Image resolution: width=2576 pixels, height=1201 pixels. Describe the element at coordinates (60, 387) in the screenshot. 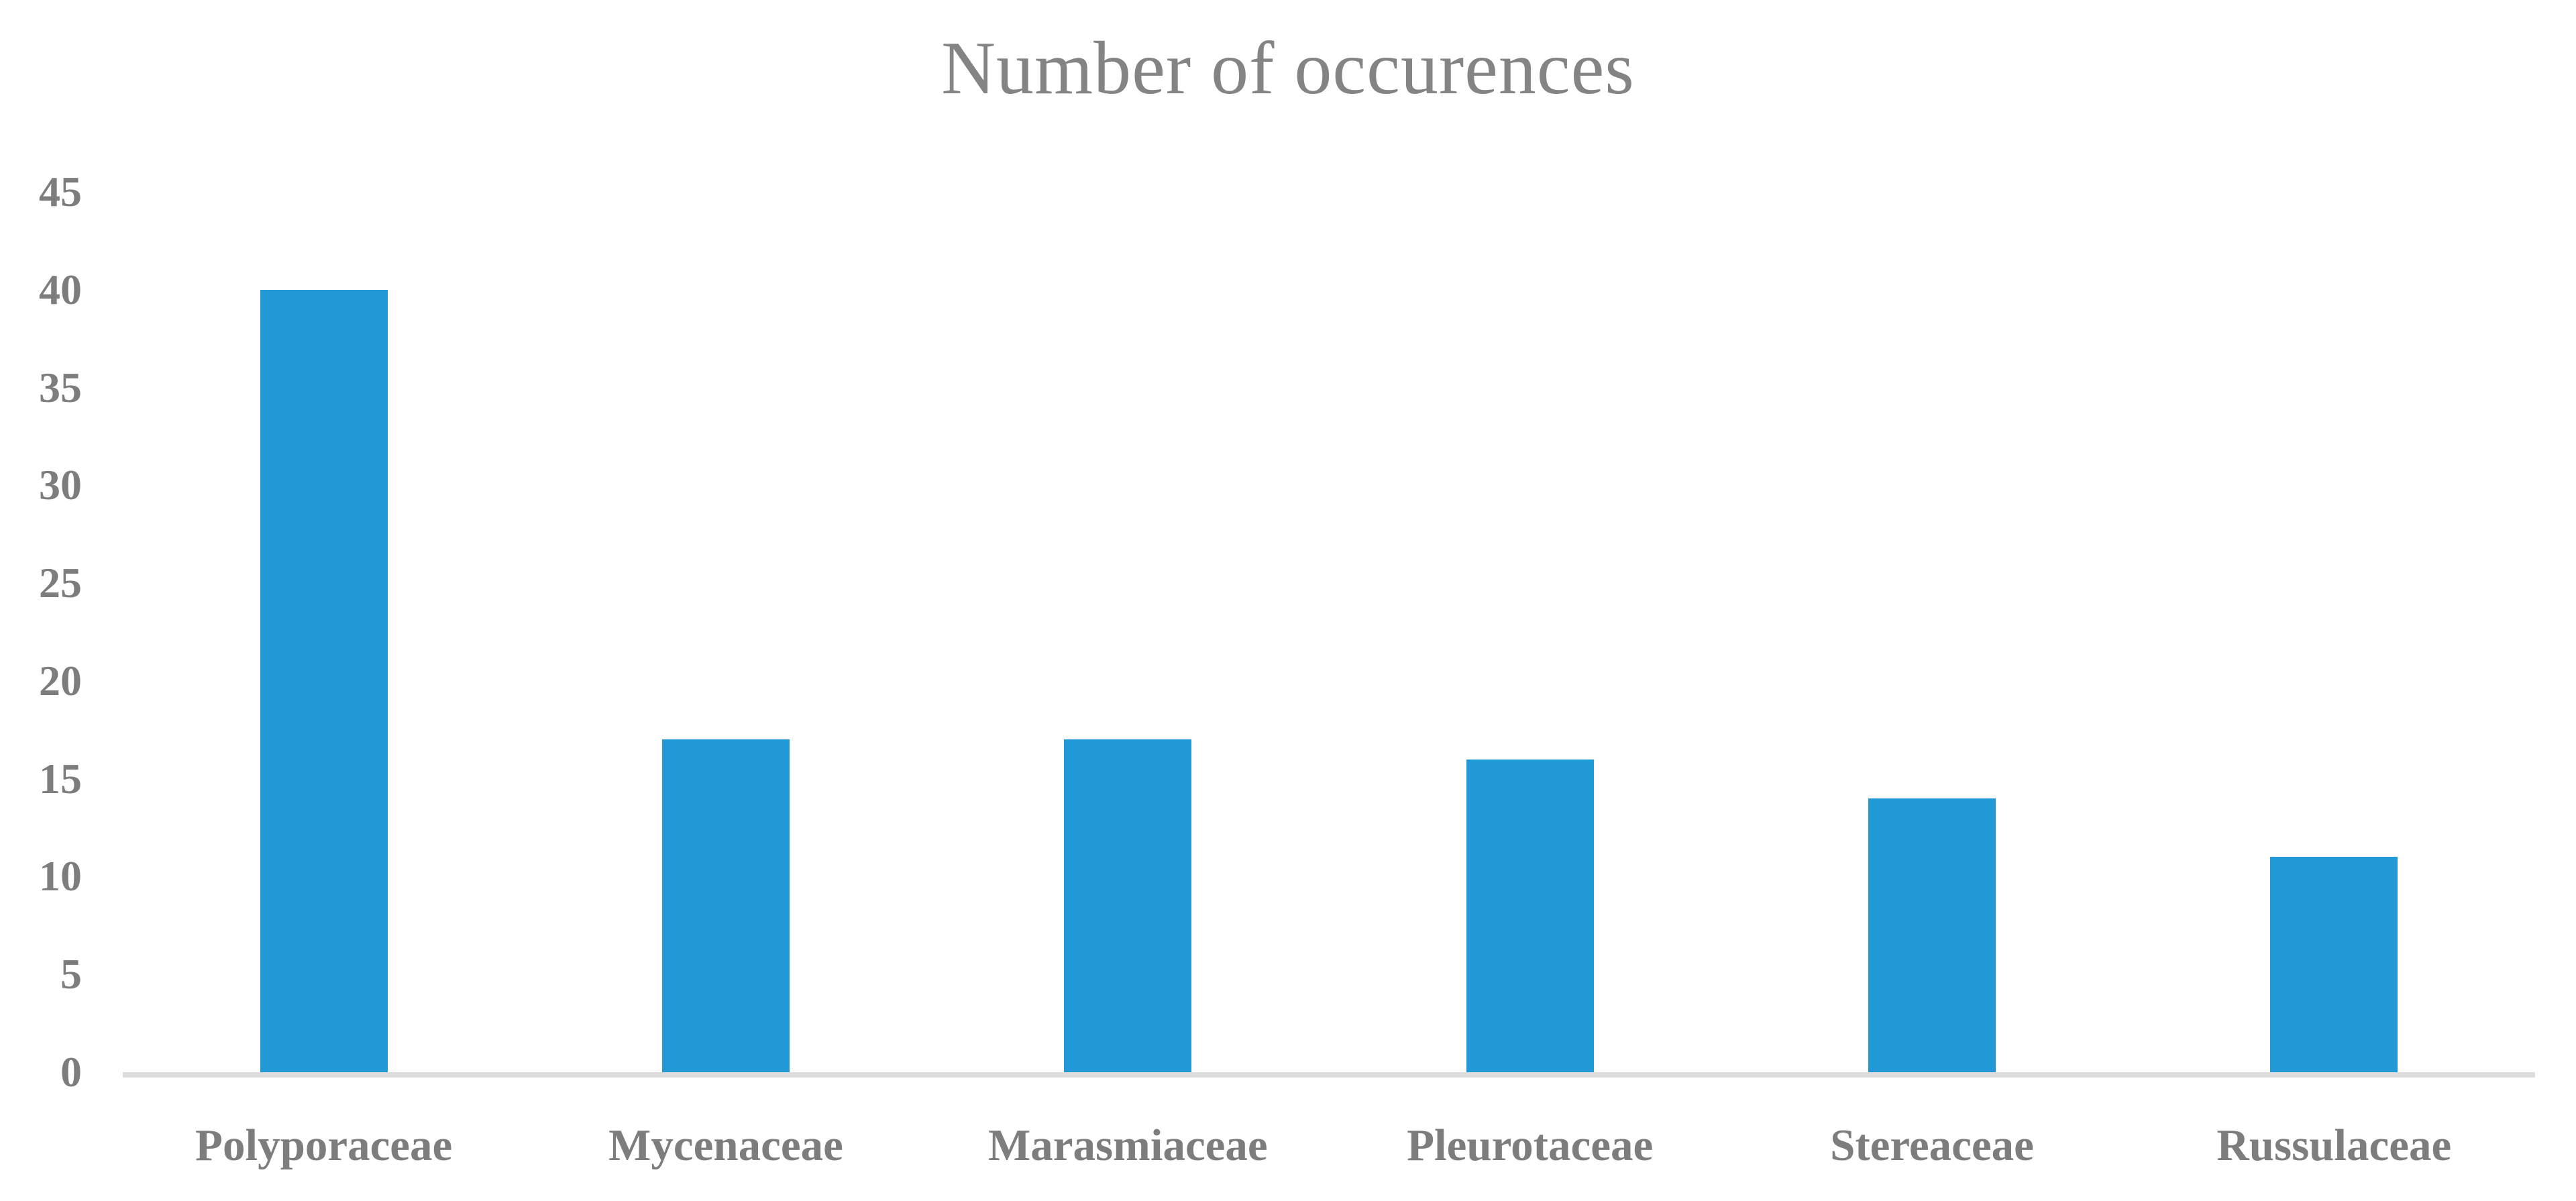

I see `y-tick-label-35: 35` at that location.